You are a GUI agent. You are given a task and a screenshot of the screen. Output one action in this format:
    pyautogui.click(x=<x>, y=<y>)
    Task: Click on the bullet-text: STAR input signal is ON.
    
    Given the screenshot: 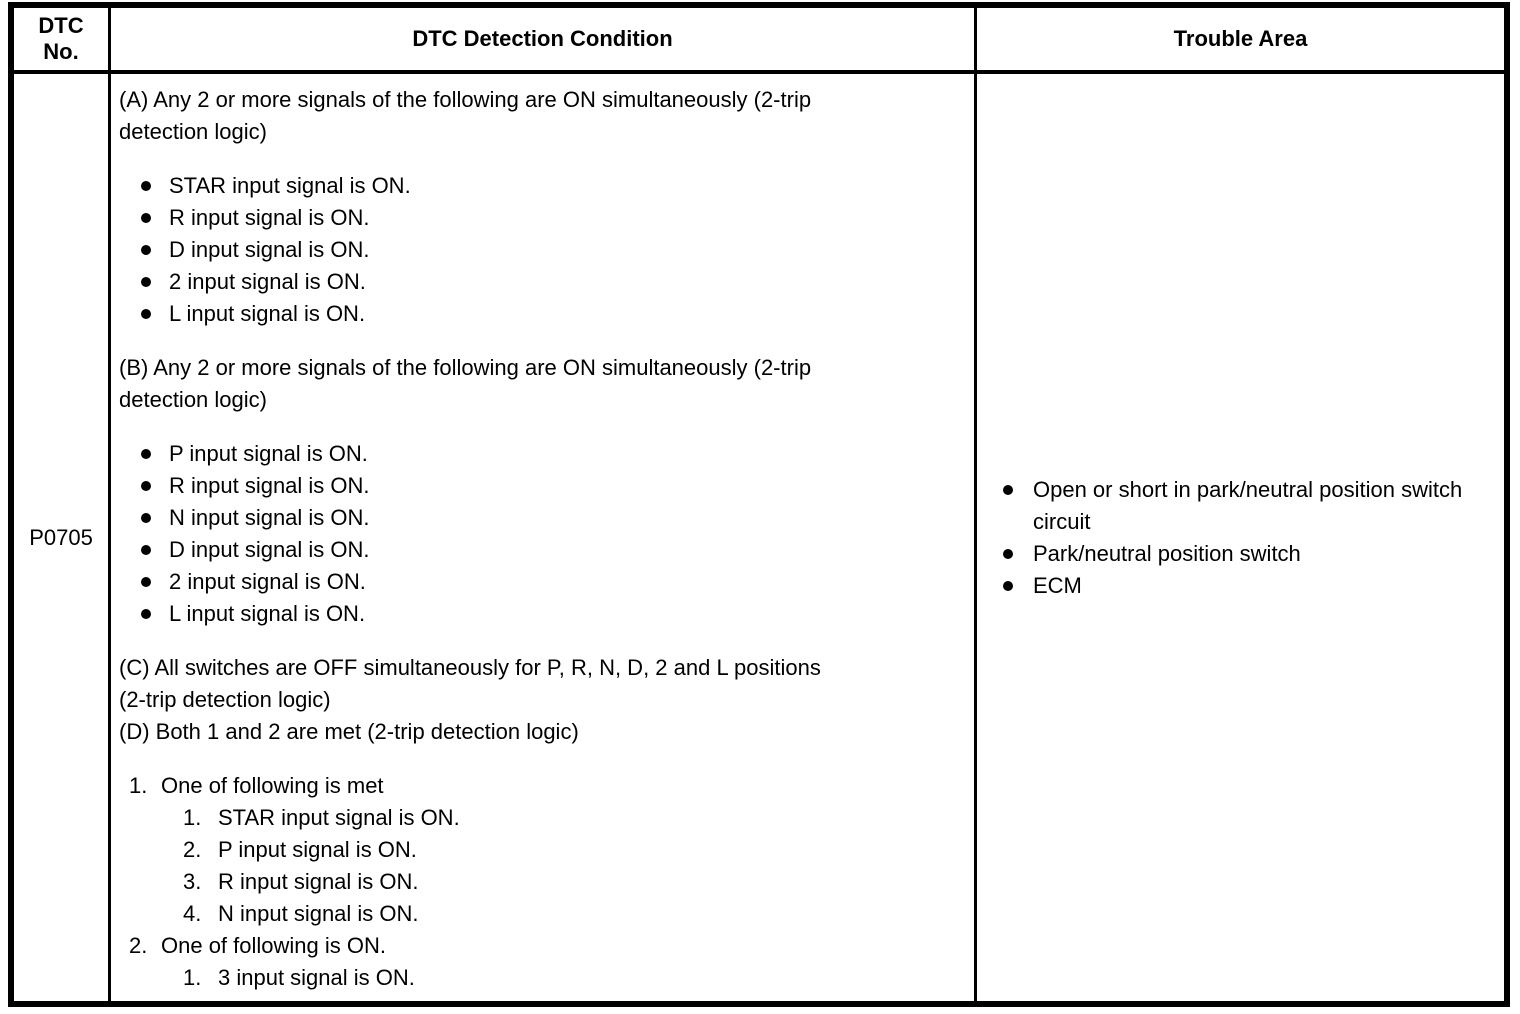 What is the action you would take?
    pyautogui.click(x=290, y=185)
    